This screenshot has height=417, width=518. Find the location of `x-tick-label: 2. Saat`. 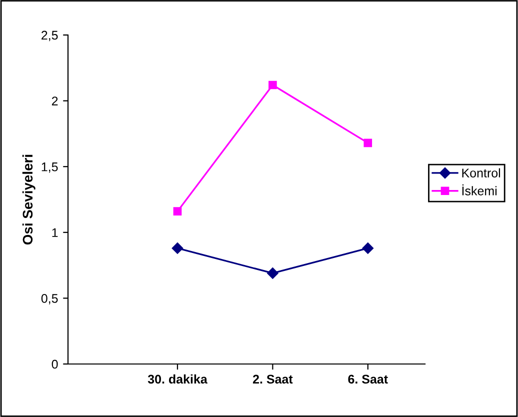

x-tick-label: 2. Saat is located at coordinates (272, 379).